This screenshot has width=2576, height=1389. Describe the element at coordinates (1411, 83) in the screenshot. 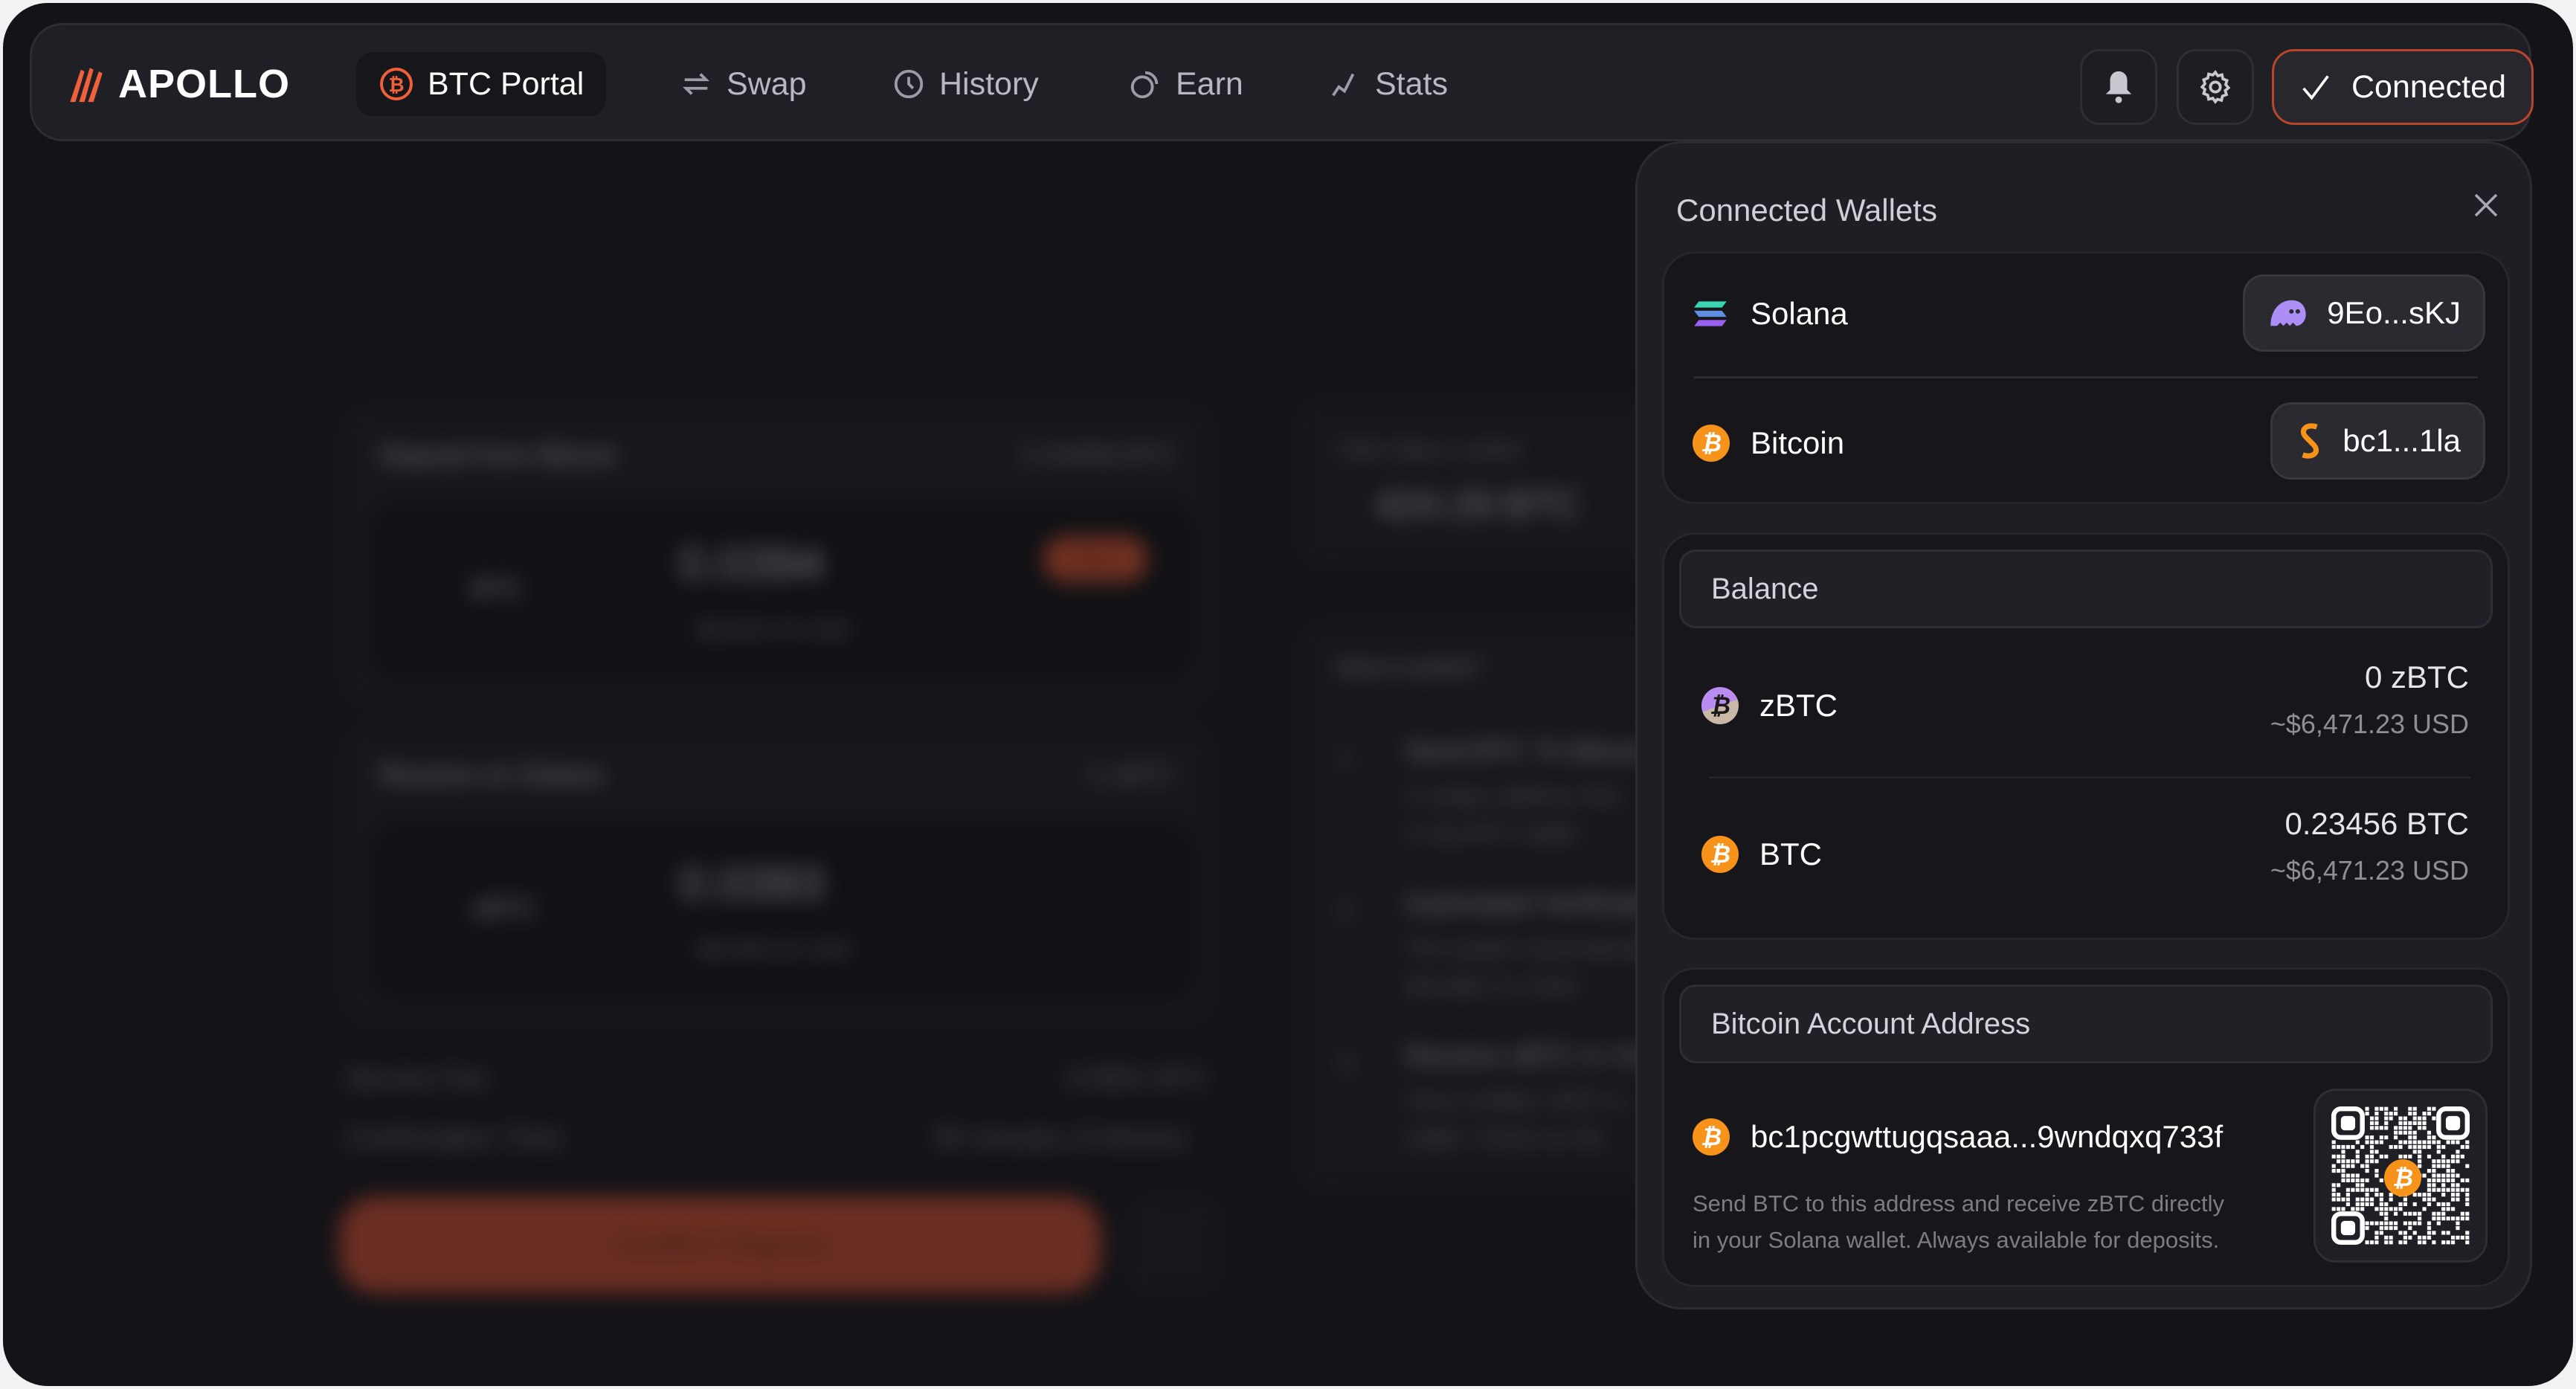

I see `nav-label: Stats` at that location.